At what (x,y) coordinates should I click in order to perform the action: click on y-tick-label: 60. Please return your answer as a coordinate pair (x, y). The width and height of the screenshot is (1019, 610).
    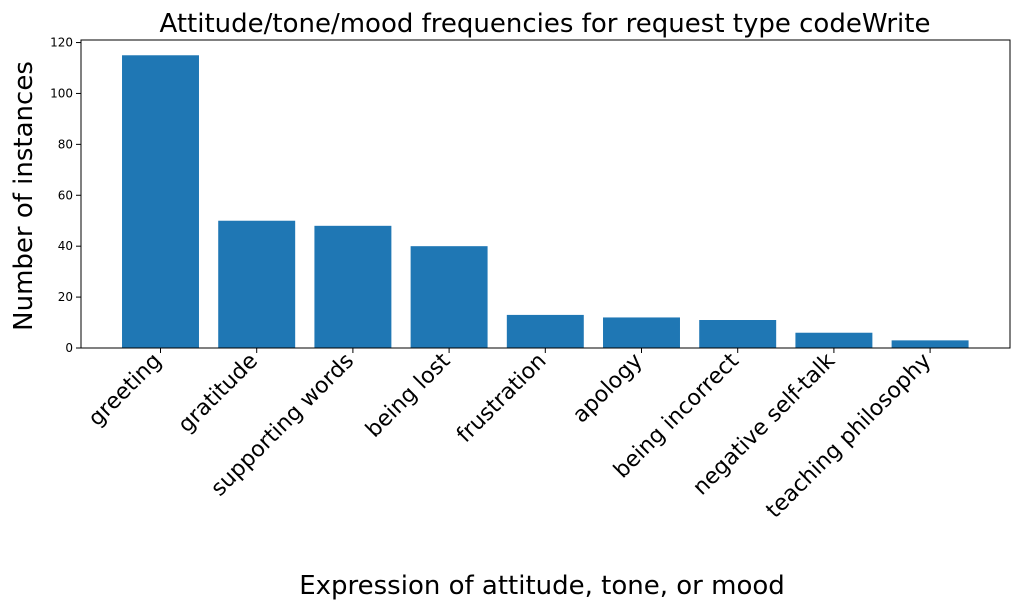
    Looking at the image, I should click on (65, 195).